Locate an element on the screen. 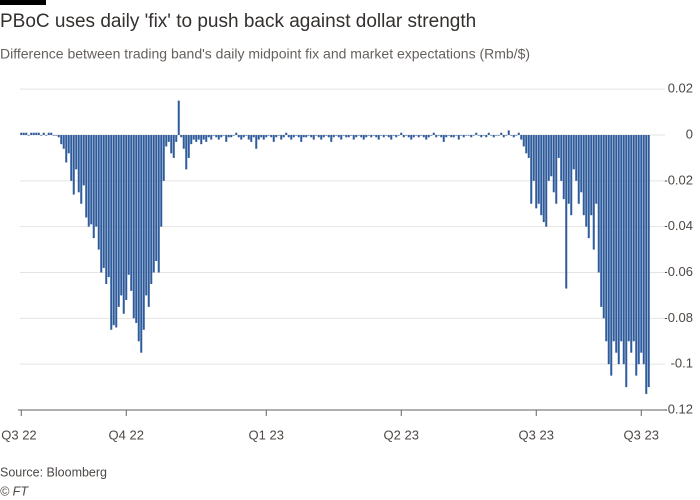 The height and width of the screenshot is (500, 700). x-tick-label: Q3 22 is located at coordinates (18, 434).